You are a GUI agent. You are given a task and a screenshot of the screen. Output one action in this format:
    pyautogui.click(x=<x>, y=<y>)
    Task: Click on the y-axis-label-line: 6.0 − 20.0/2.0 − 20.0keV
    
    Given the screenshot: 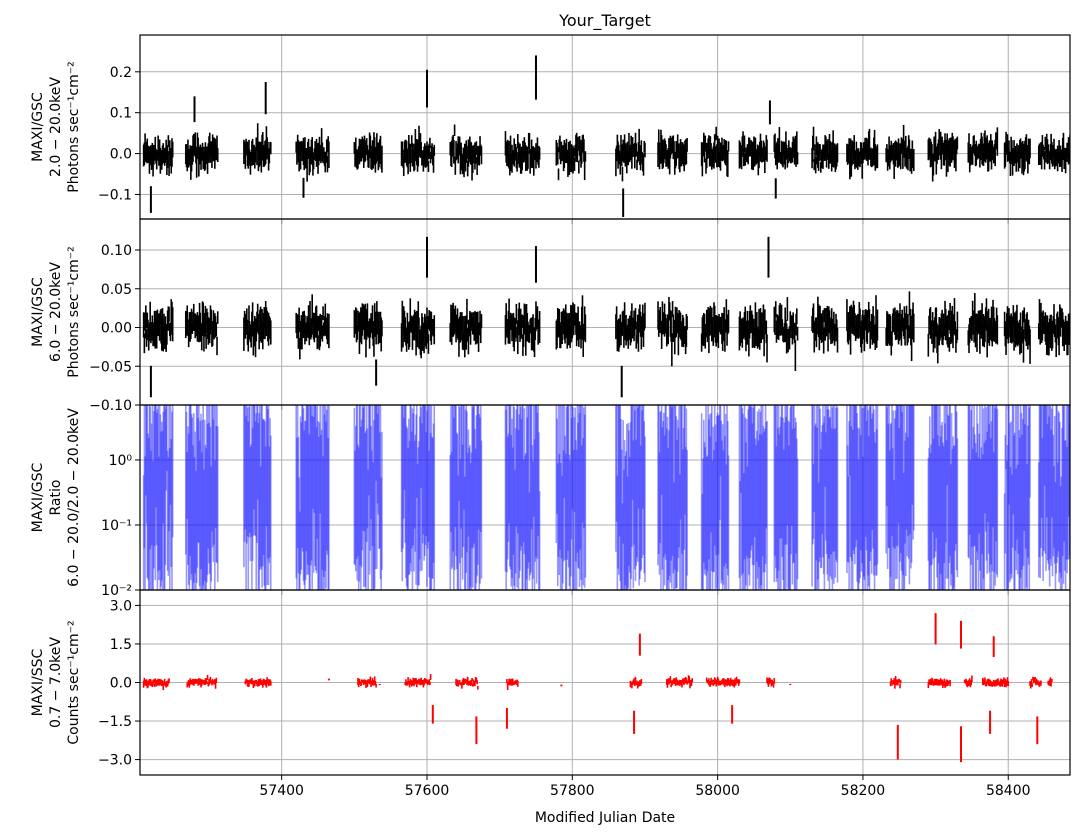 What is the action you would take?
    pyautogui.click(x=74, y=497)
    